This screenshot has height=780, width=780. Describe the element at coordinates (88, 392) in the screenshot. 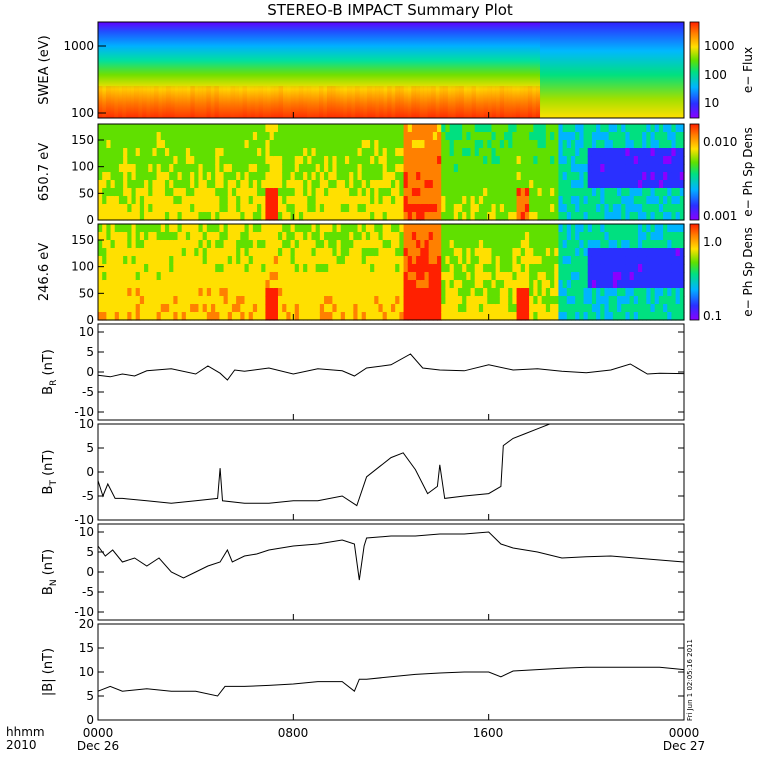

I see `y-tick-label: -5` at that location.